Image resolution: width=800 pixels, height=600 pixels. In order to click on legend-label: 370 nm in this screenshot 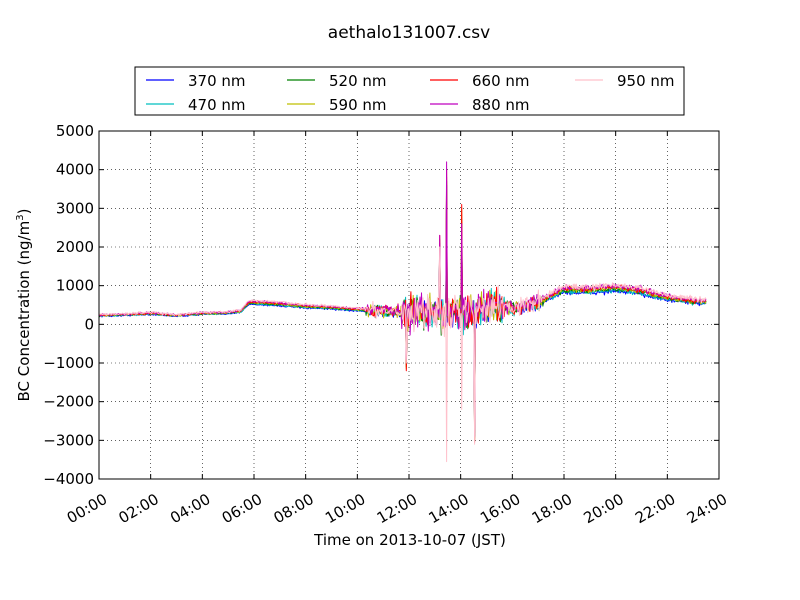, I will do `click(217, 81)`.